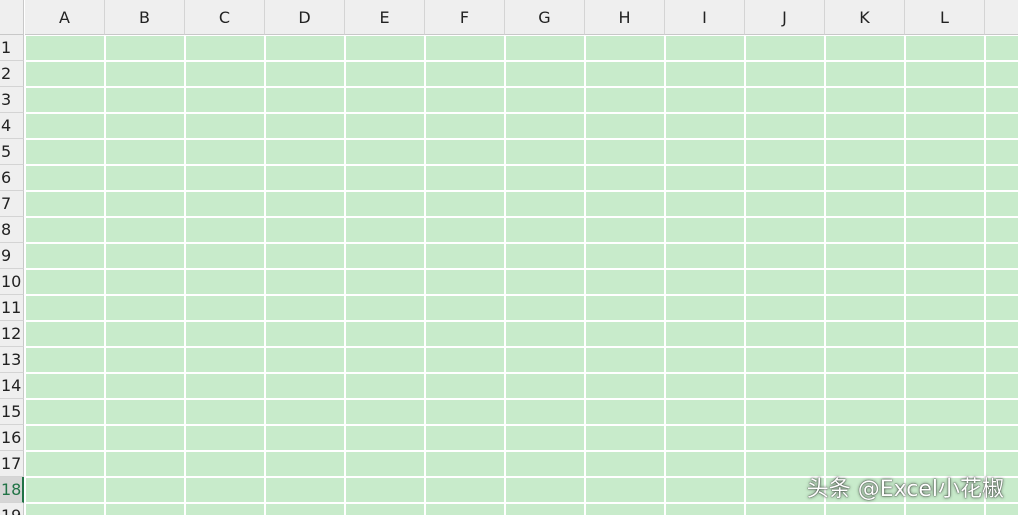 Image resolution: width=1018 pixels, height=515 pixels. What do you see at coordinates (12, 360) in the screenshot?
I see `row-header: 13` at bounding box center [12, 360].